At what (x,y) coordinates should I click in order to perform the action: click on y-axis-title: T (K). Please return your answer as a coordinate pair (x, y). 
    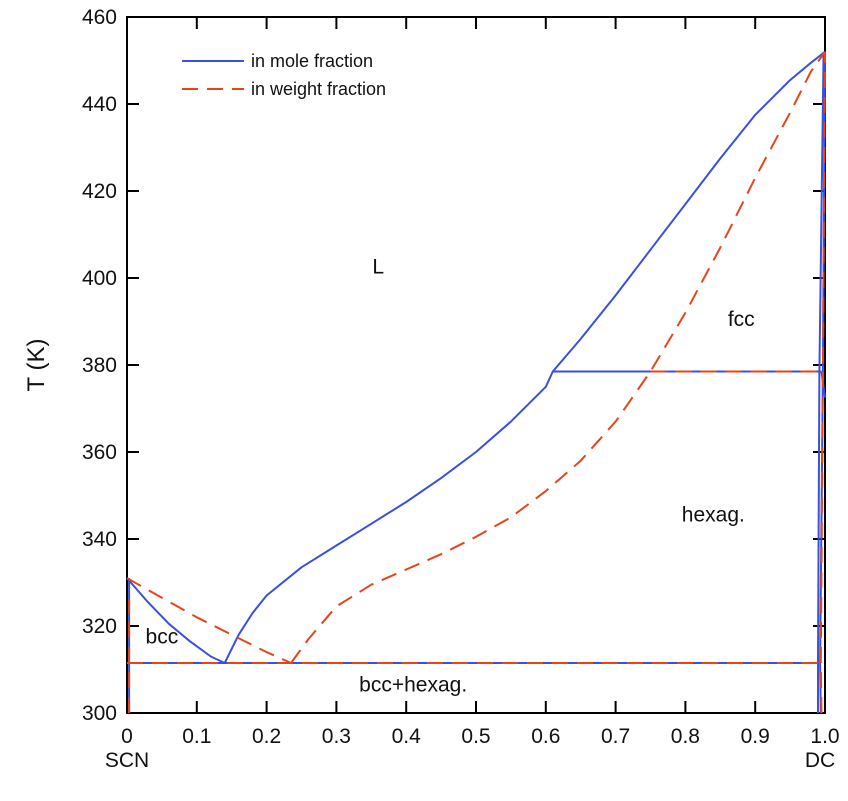
    Looking at the image, I should click on (36, 365).